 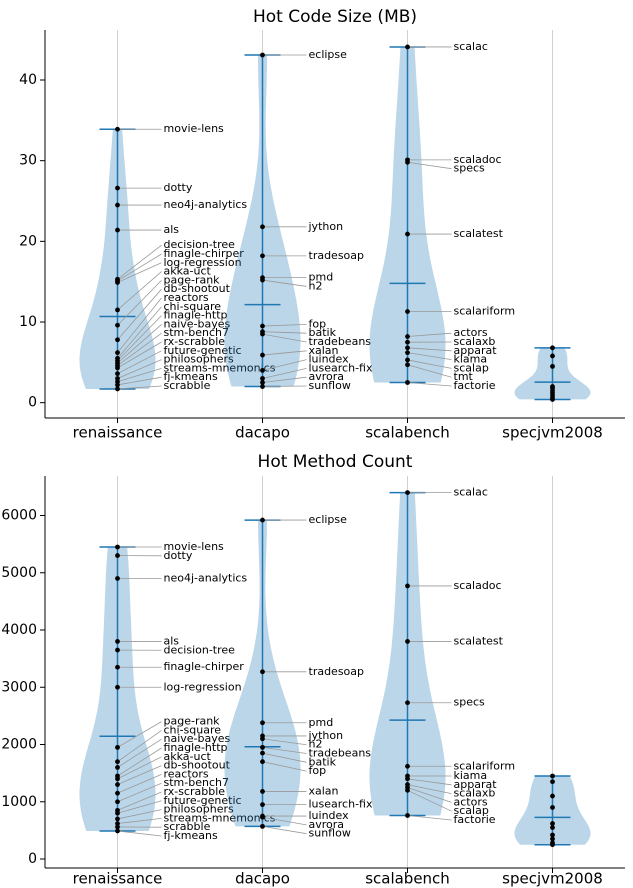 I want to click on point-label: streams-mnemonics, so click(x=220, y=367).